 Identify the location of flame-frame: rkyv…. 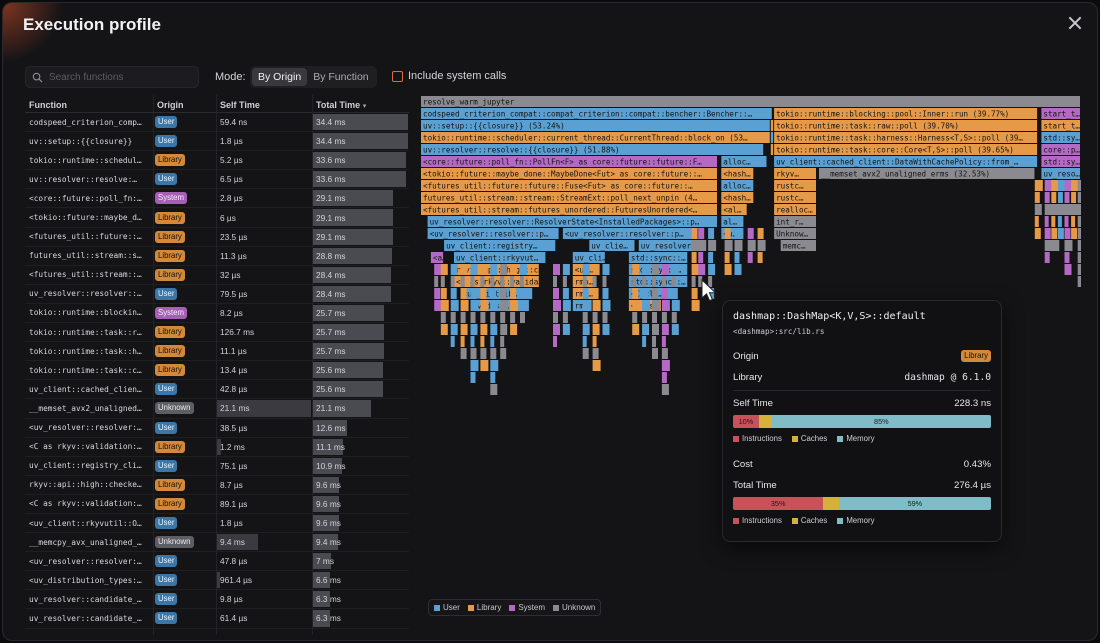
(795, 173).